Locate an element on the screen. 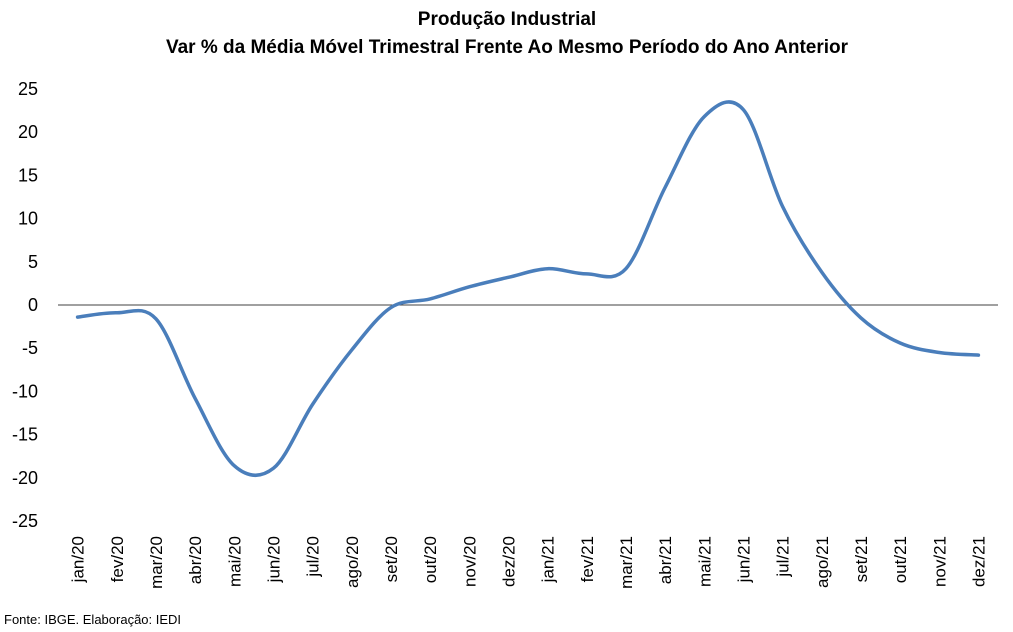 Image resolution: width=1013 pixels, height=632 pixels. x-tick-label: jan/21 is located at coordinates (548, 559).